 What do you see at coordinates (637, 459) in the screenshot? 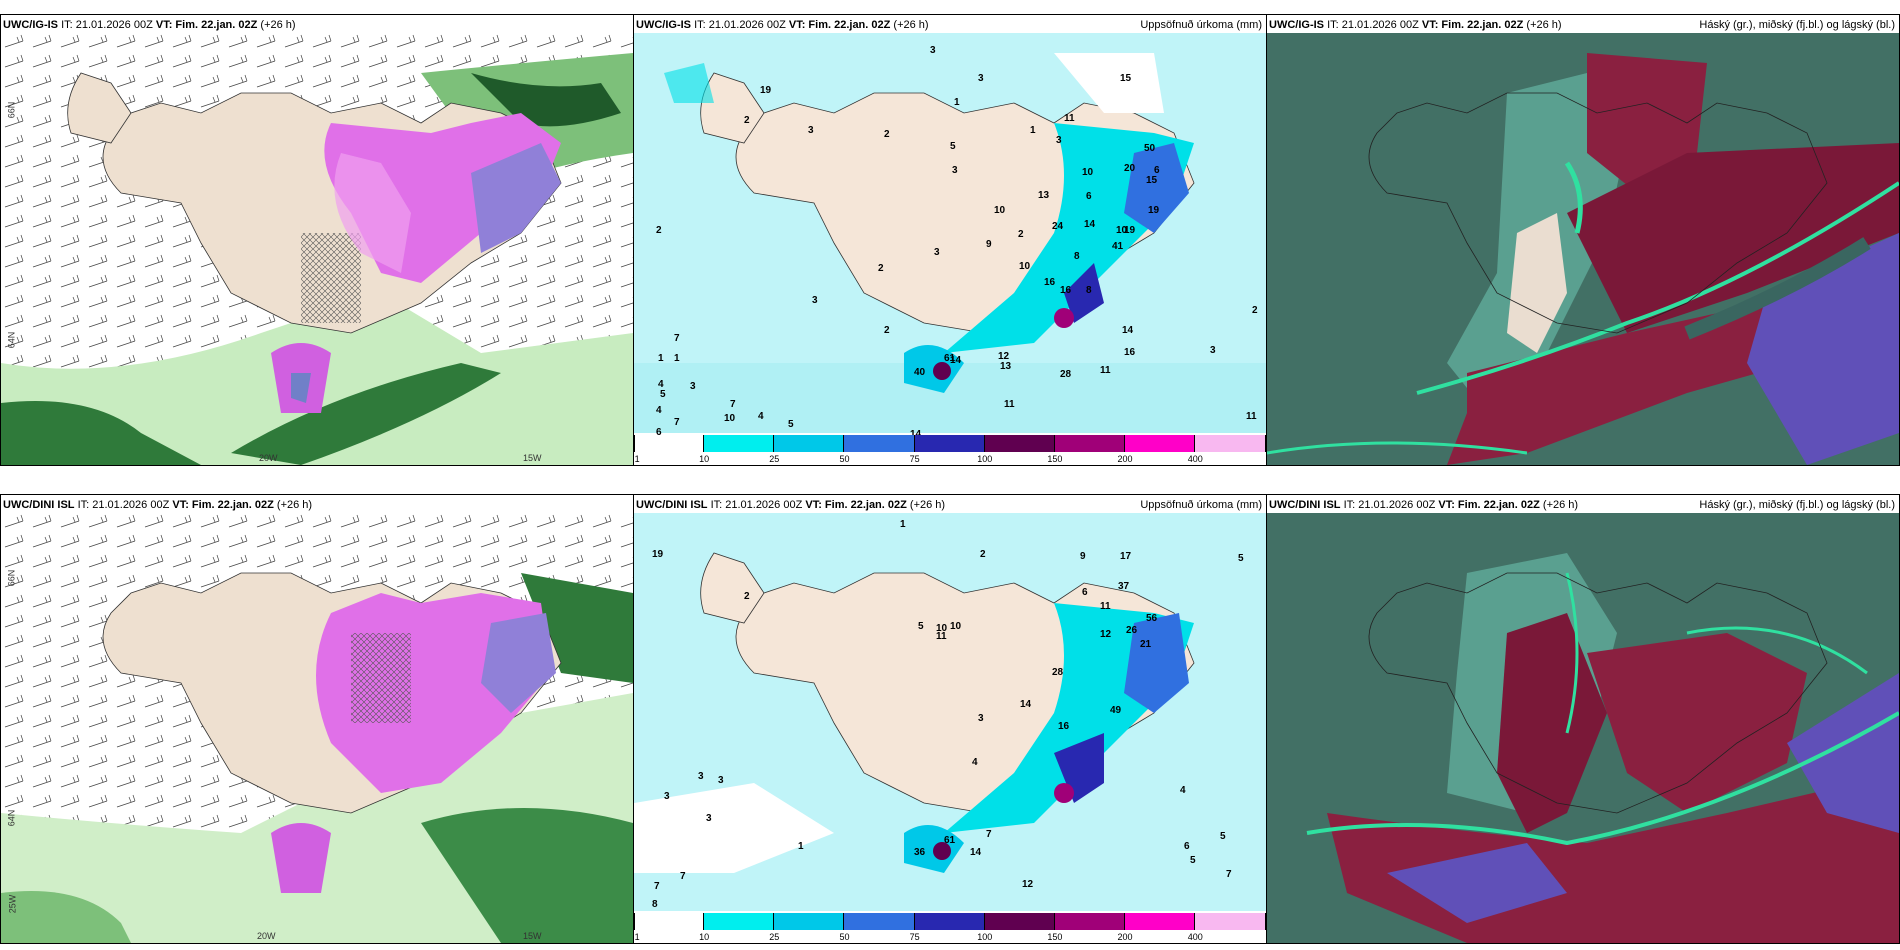
I see `colorbar-tick: 1` at bounding box center [637, 459].